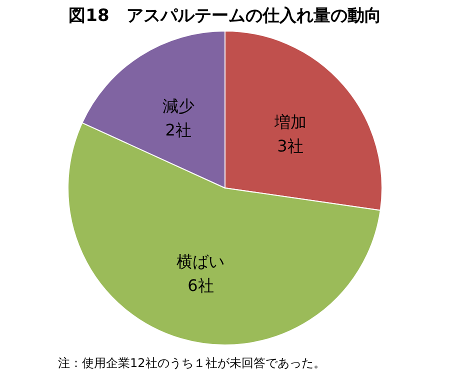  I want to click on text: 注：使用企業12社のうち１社が未回答であった。, so click(192, 363).